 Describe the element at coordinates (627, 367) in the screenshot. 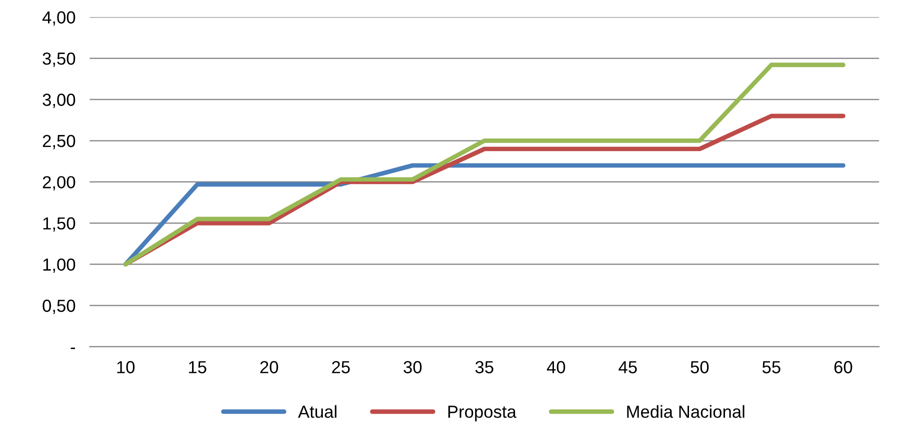

I see `x-tick-label: 45` at that location.